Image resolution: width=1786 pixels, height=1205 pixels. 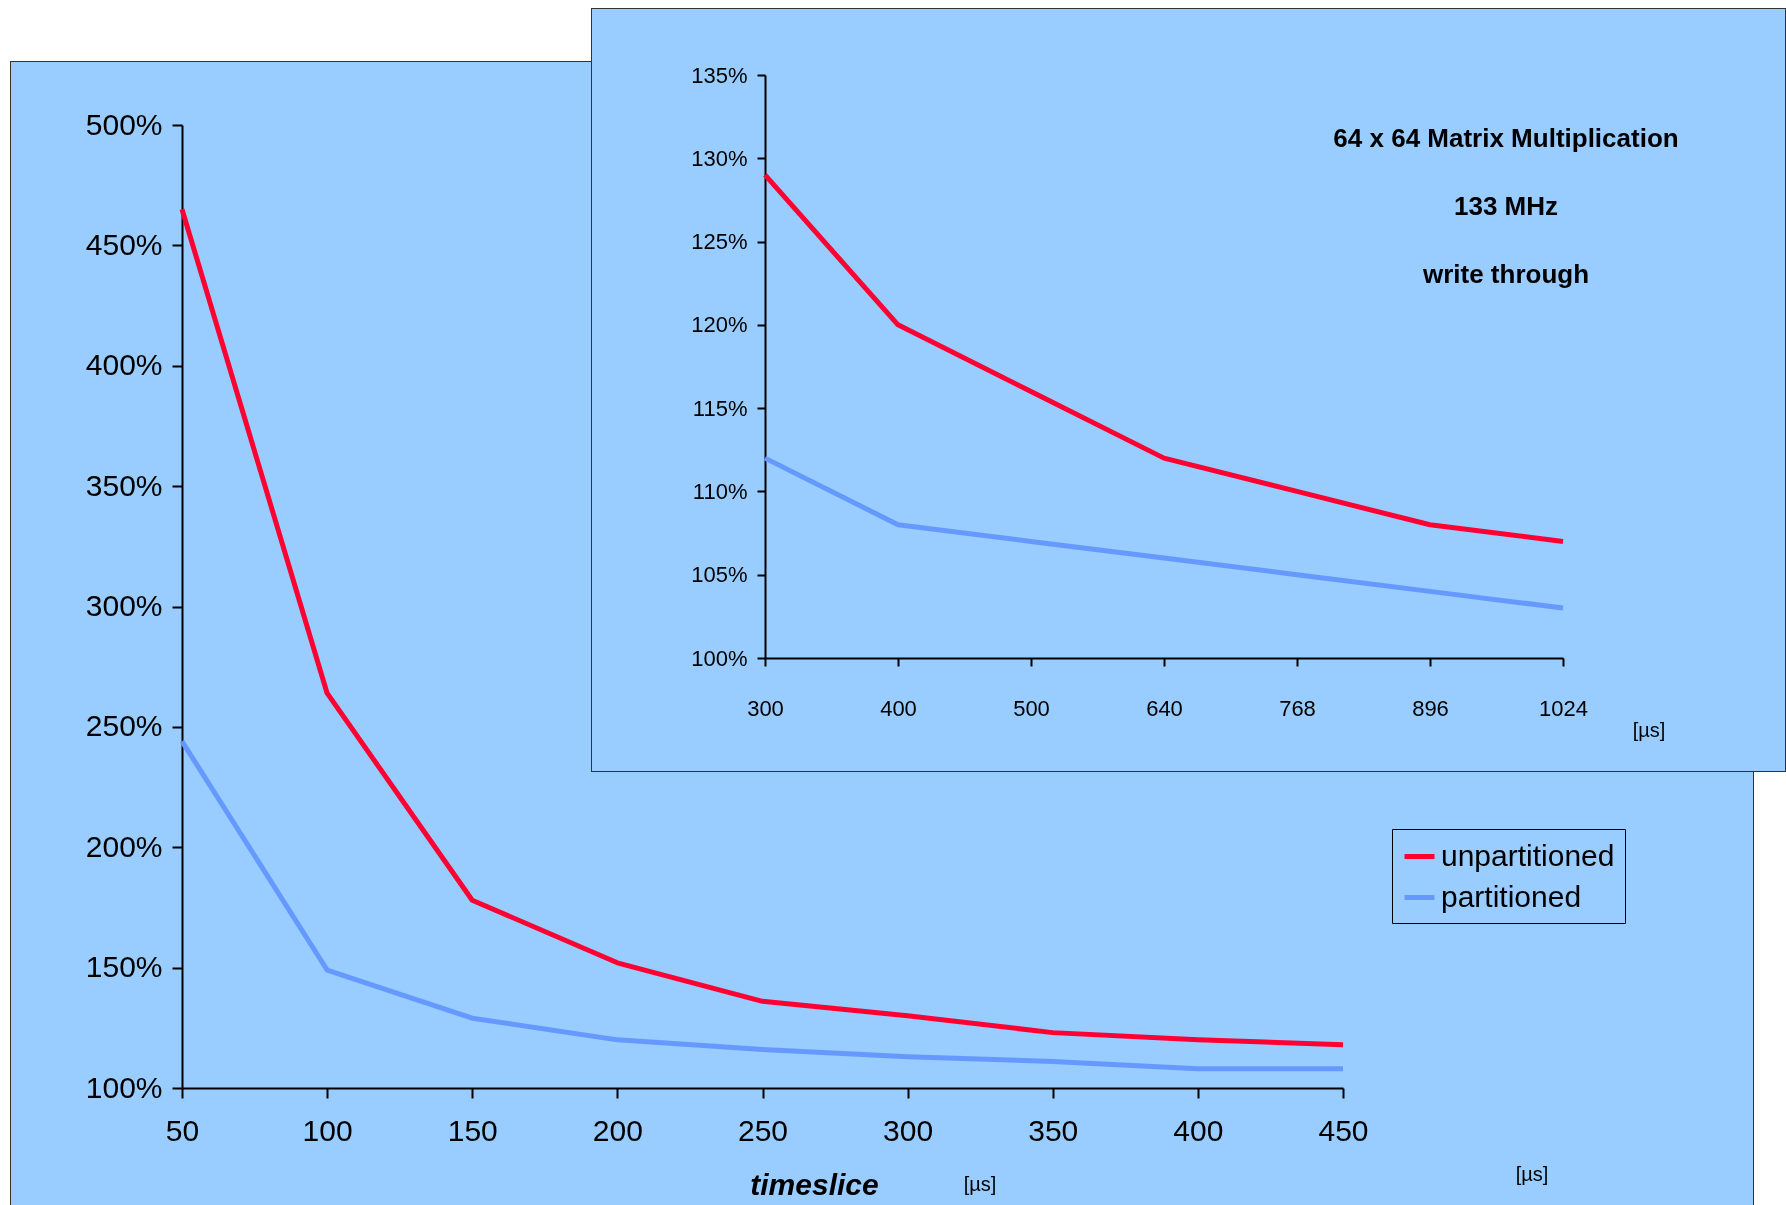 What do you see at coordinates (1563, 708) in the screenshot?
I see `x-tick-label: 1024` at bounding box center [1563, 708].